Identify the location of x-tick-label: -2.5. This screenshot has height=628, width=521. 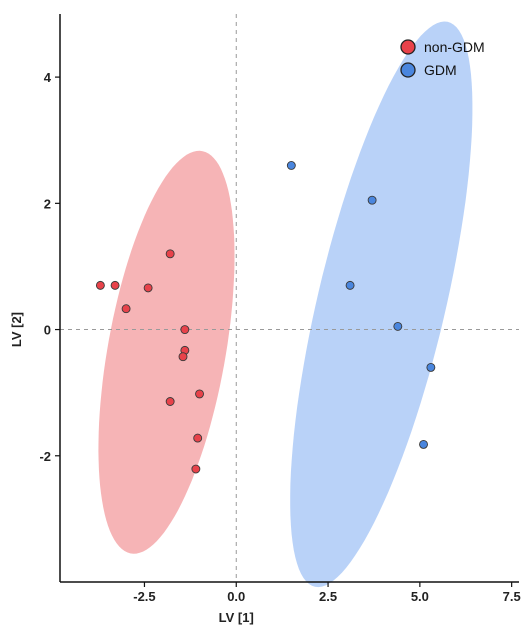
(144, 596).